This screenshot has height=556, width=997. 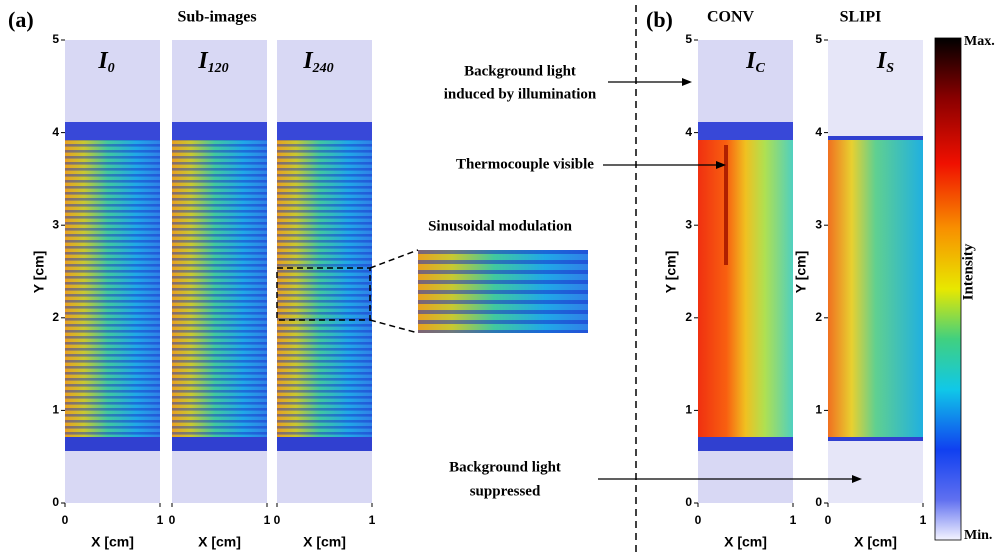 I want to click on subscript: 0, so click(x=111, y=68).